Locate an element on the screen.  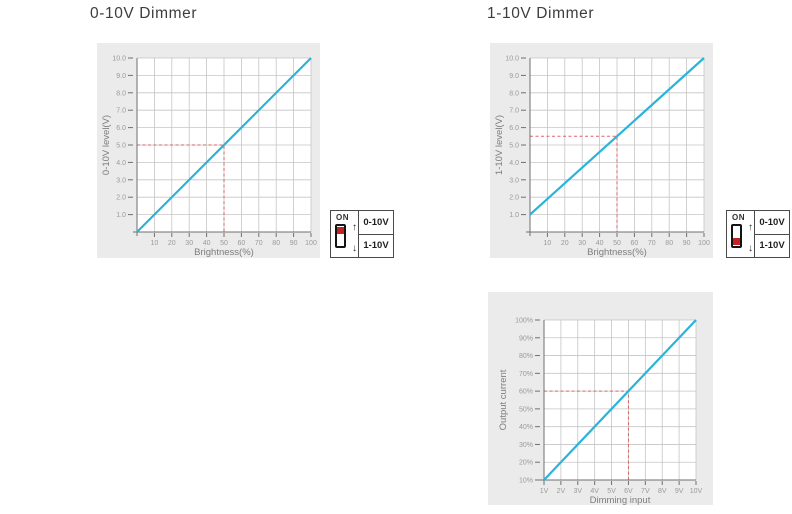
dip-switch-legend-0-10v: ON ↑ ↓ 0-10V 1-10V is located at coordinates (362, 234).